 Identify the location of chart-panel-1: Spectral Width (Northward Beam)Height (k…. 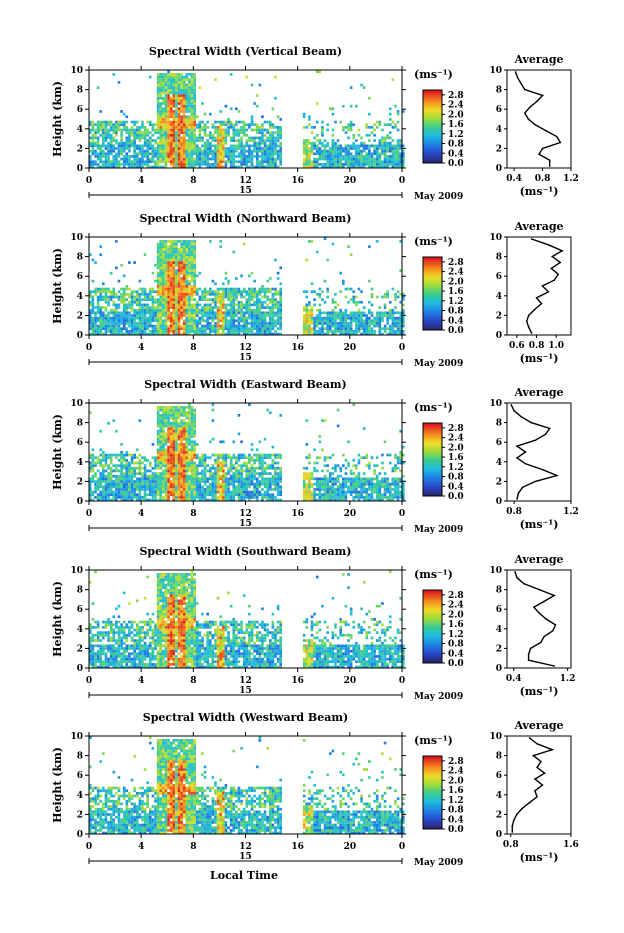
(311, 290).